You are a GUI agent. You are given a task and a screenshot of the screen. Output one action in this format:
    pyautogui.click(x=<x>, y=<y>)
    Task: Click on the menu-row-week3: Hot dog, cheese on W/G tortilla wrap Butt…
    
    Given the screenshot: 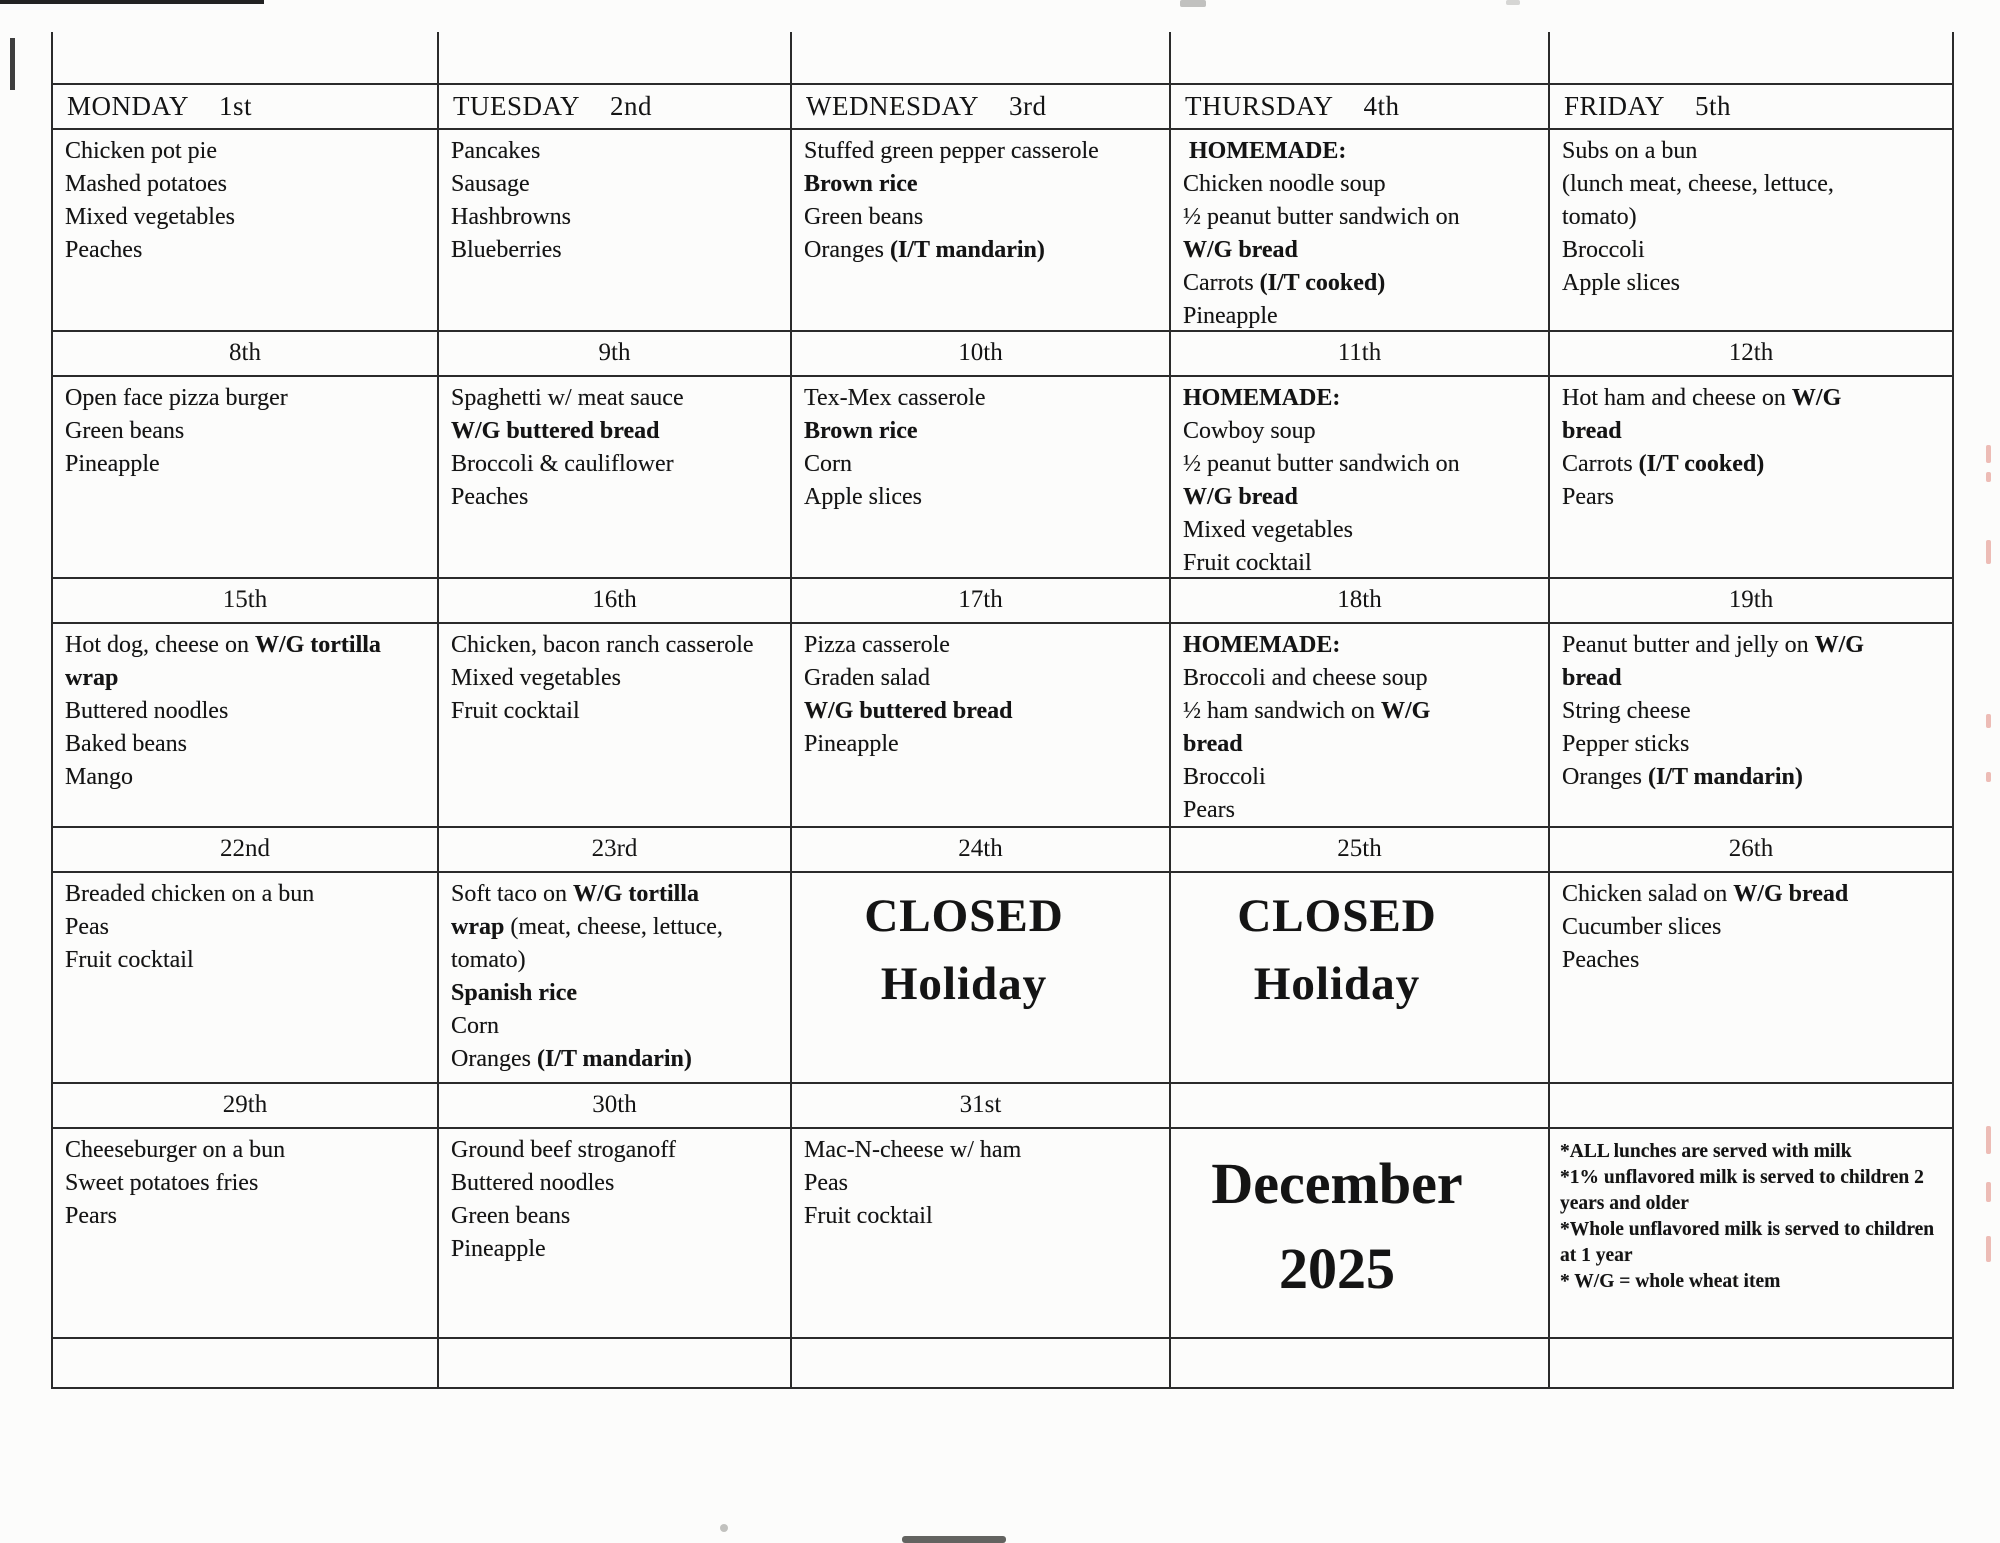 What is the action you would take?
    pyautogui.click(x=1002, y=726)
    